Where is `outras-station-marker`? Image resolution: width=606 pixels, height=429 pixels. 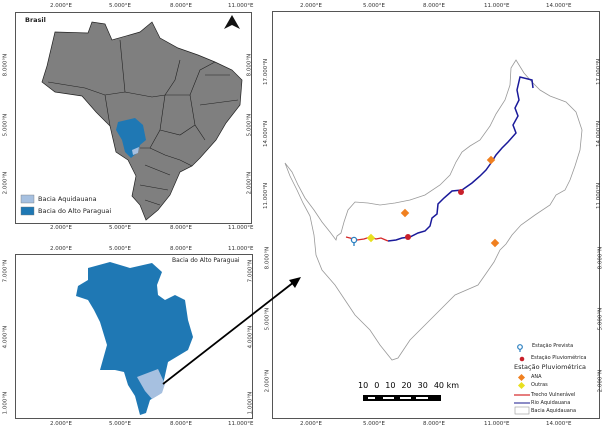 outras-station-marker is located at coordinates (371, 238).